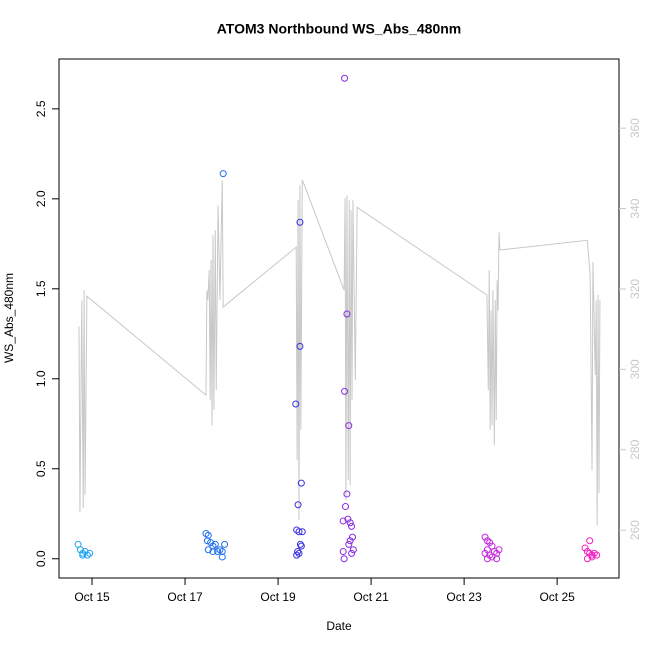  I want to click on x-tick-label: Oct 17, so click(185, 597).